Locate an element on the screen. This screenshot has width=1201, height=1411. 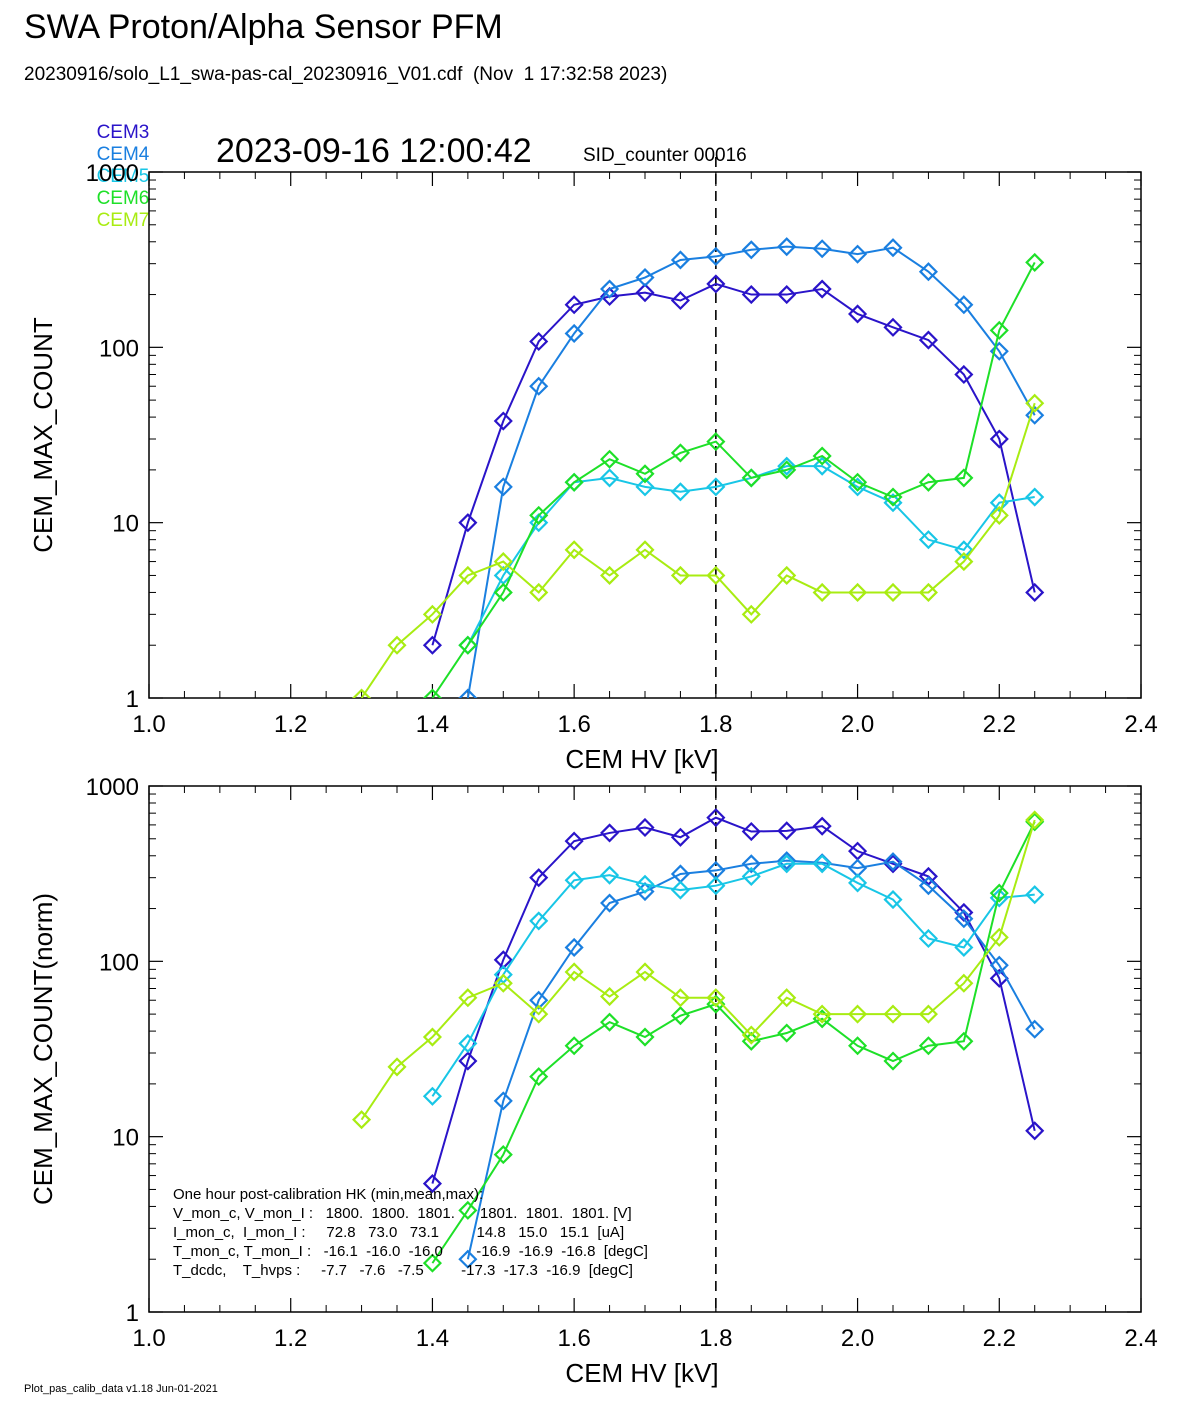
series-line-cem5 is located at coordinates (750, 555).